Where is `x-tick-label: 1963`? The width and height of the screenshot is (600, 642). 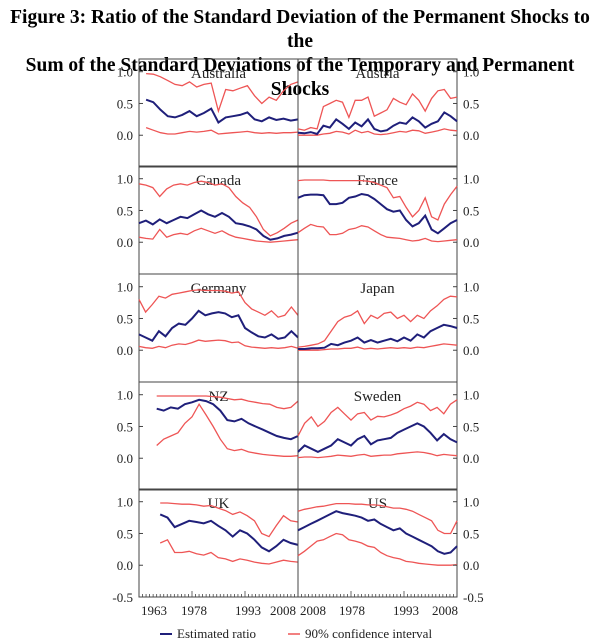 x-tick-label: 1963 is located at coordinates (154, 610).